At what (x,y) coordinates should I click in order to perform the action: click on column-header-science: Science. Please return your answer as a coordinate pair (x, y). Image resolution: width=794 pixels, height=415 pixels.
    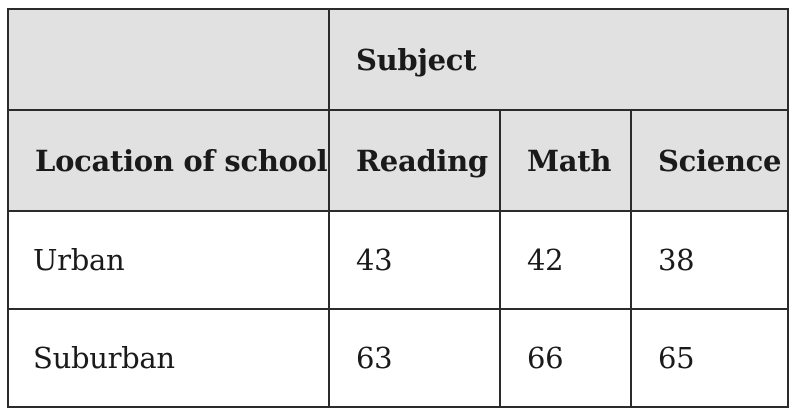
    Looking at the image, I should click on (709, 160).